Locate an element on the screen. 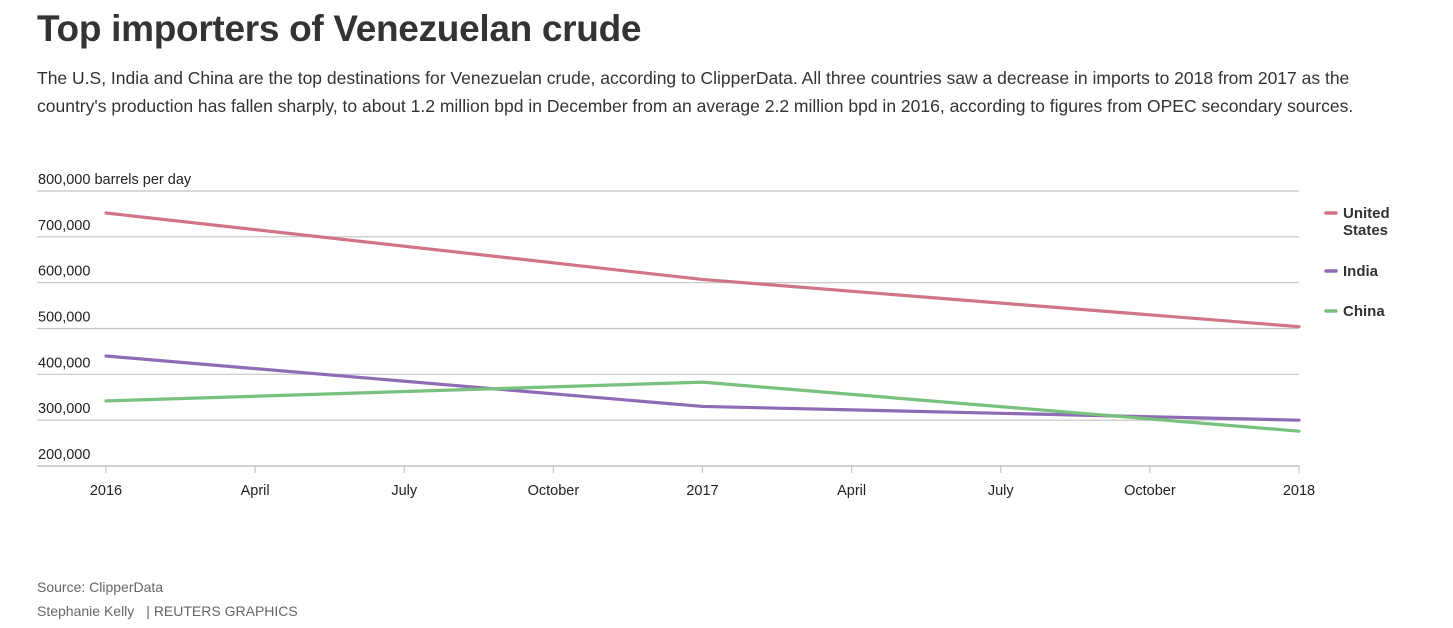 This screenshot has height=628, width=1453. y-tick-label: 500,000 is located at coordinates (64, 318).